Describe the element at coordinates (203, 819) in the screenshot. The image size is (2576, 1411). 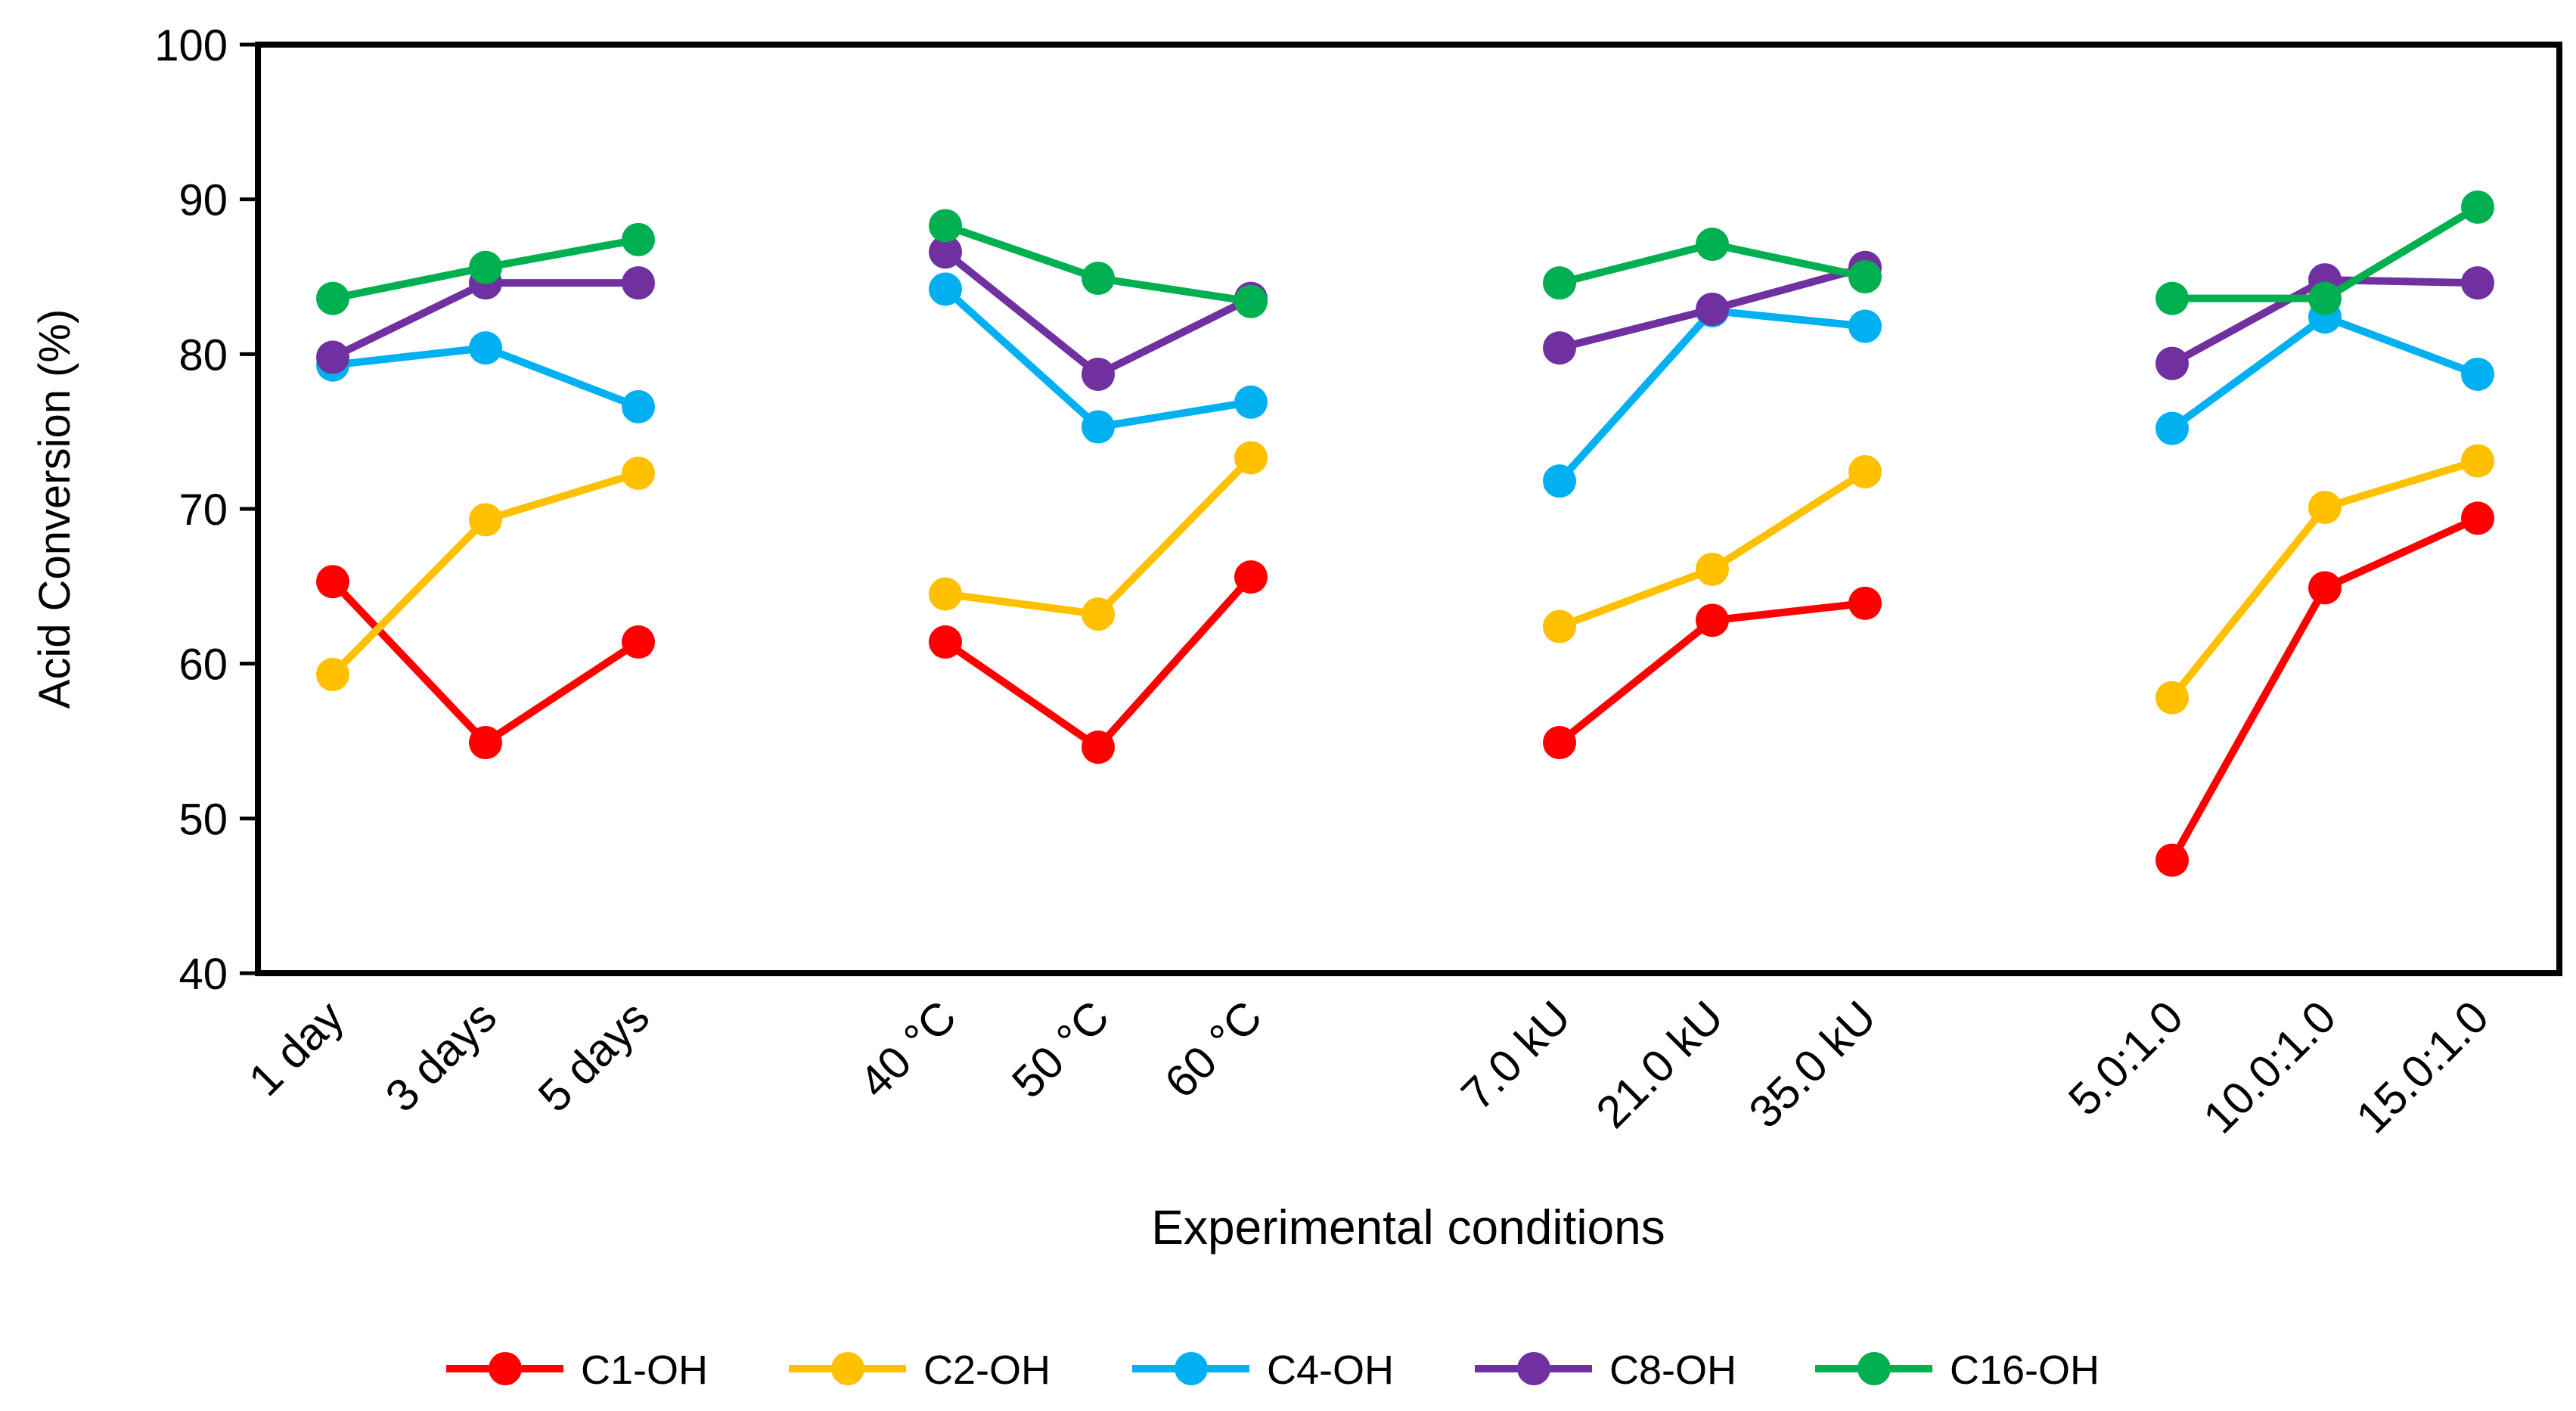
I see `y-tick-label: 50` at that location.